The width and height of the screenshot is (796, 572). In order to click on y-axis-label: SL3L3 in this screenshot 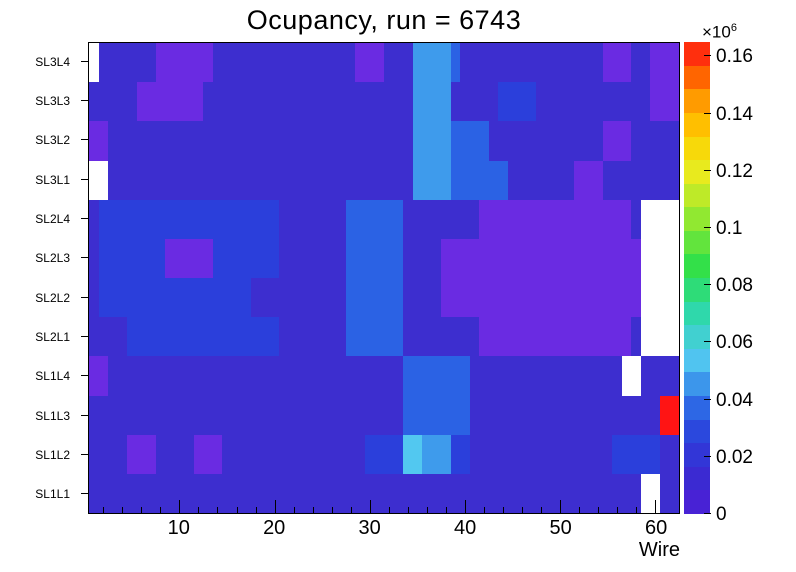, I will do `click(52, 101)`.